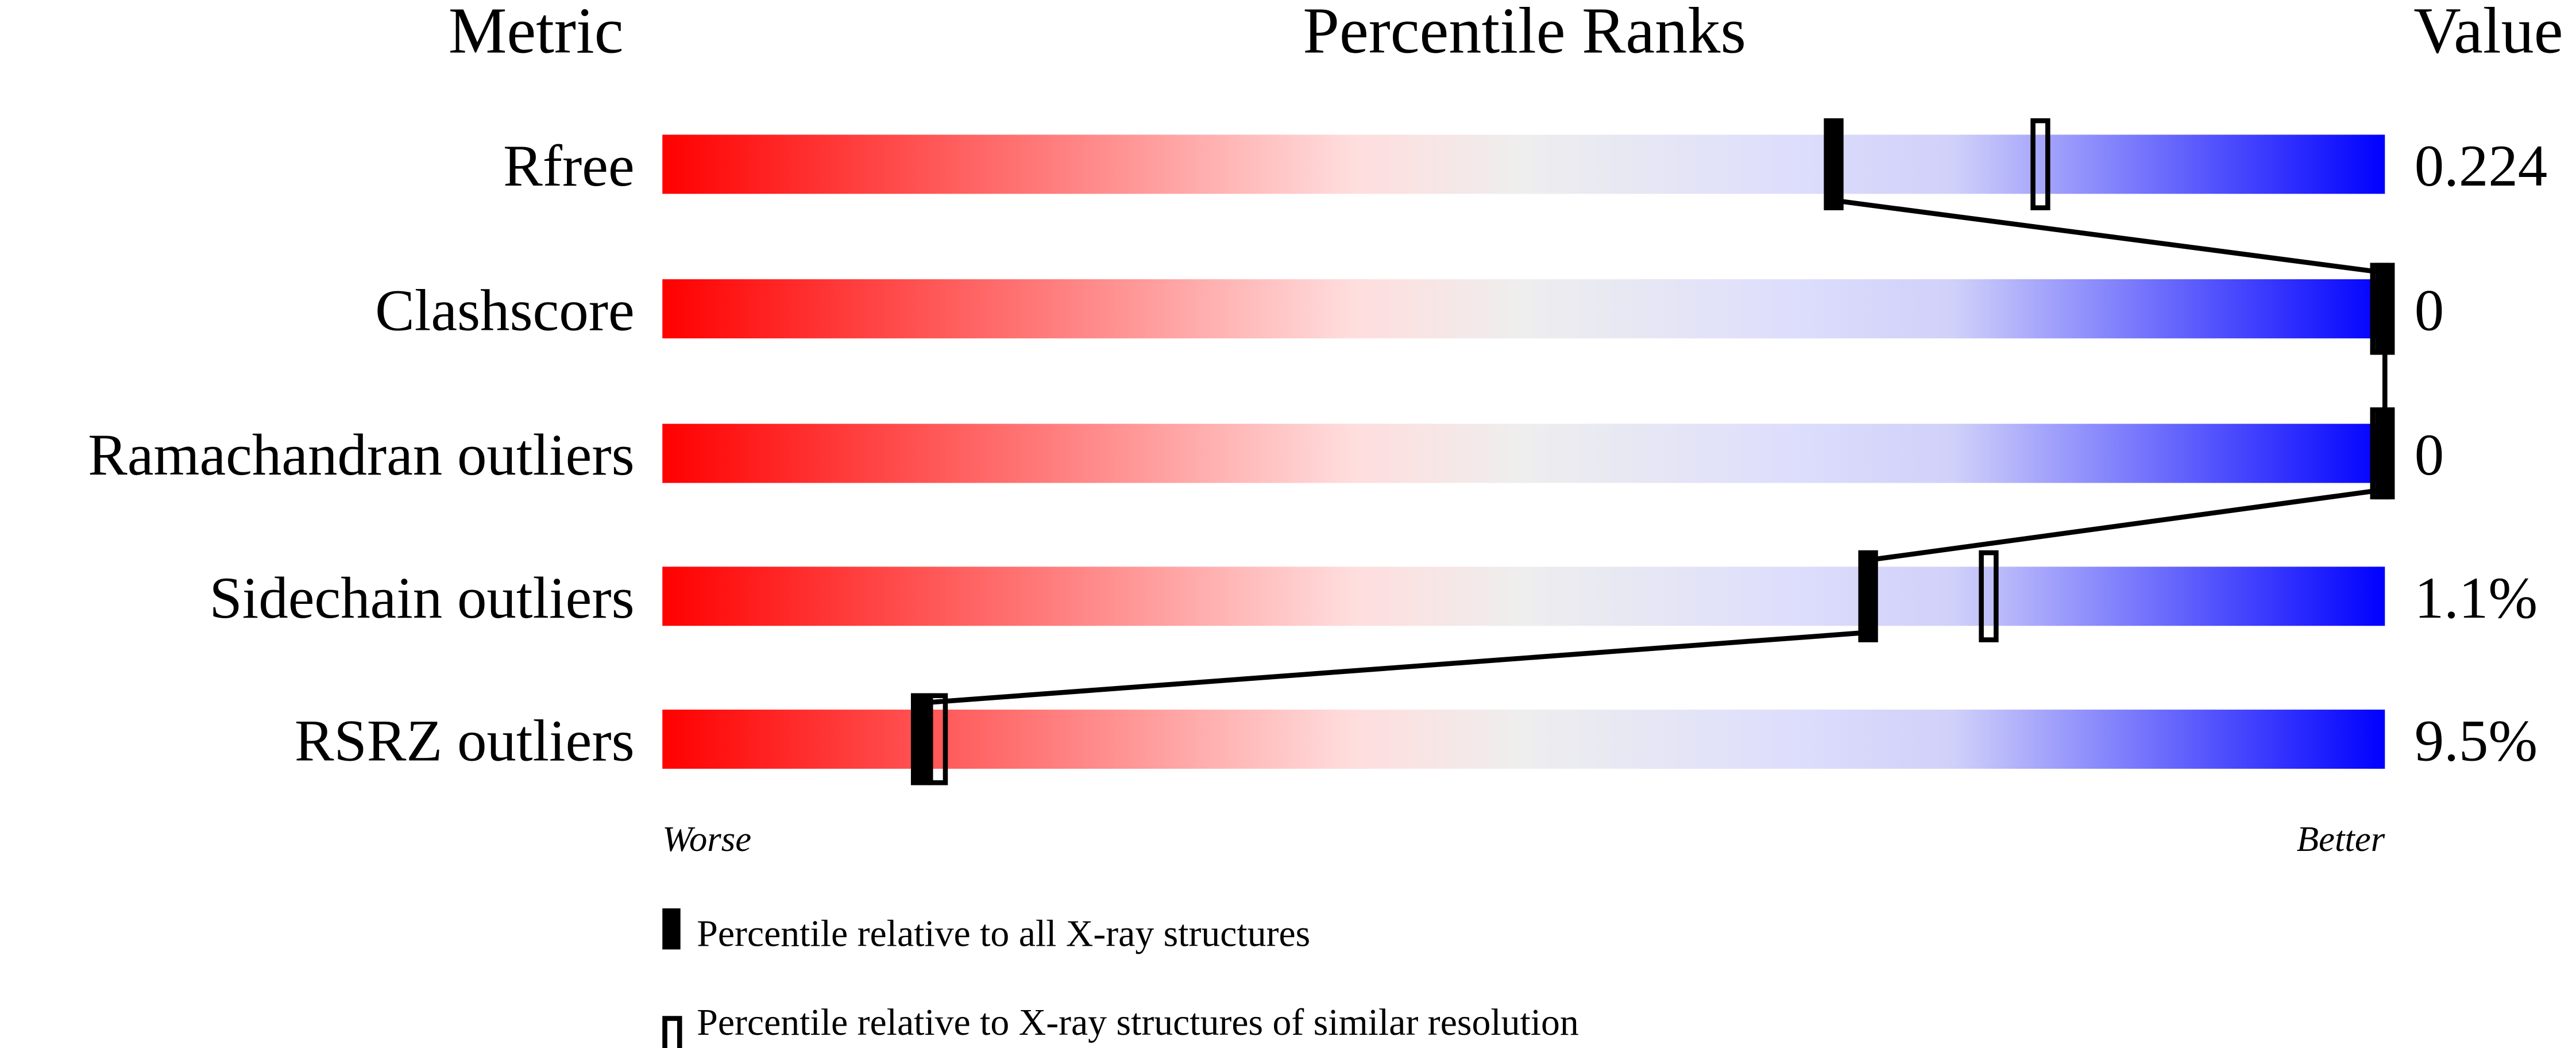 The height and width of the screenshot is (1048, 2576). Describe the element at coordinates (672, 1032) in the screenshot. I see `legend-open-marker` at that location.